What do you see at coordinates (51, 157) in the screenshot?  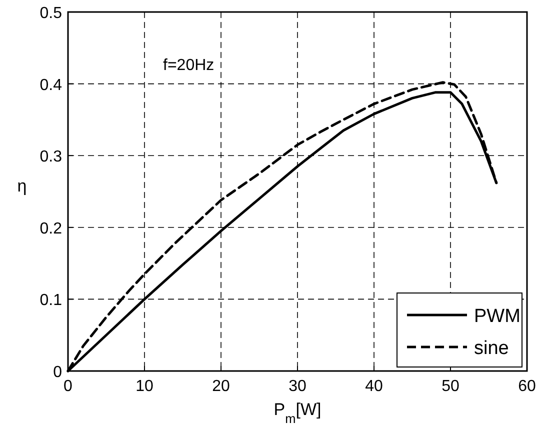 I see `y-tick-label: 0.3` at bounding box center [51, 157].